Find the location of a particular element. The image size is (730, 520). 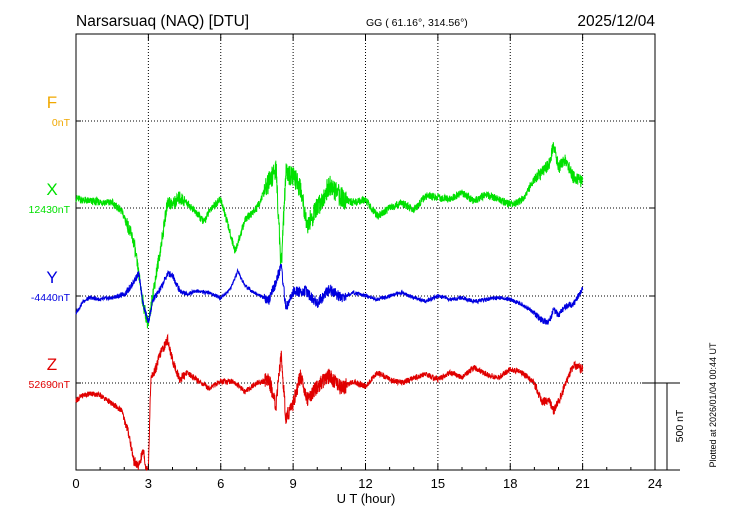

x-tick-label: 9 is located at coordinates (293, 483).